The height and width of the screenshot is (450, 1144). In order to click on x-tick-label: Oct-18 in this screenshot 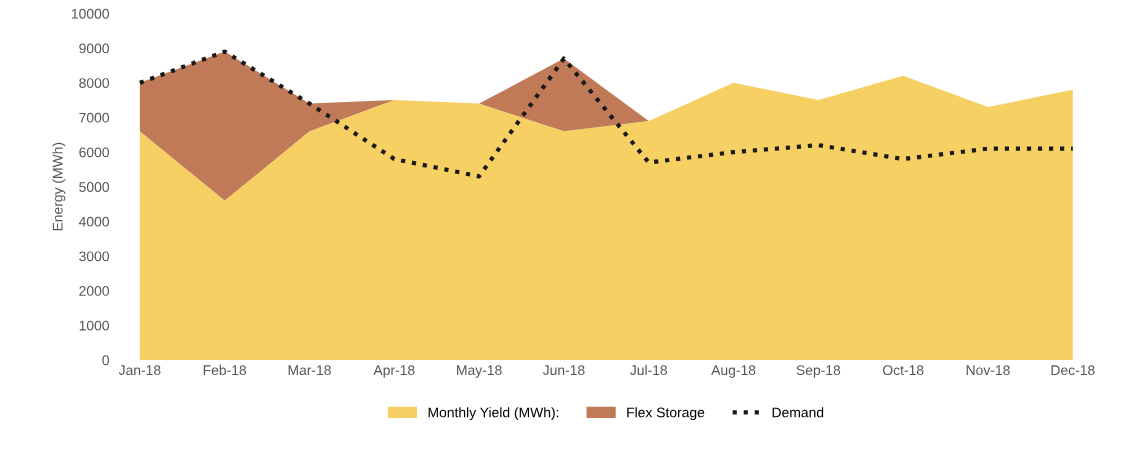, I will do `click(903, 370)`.